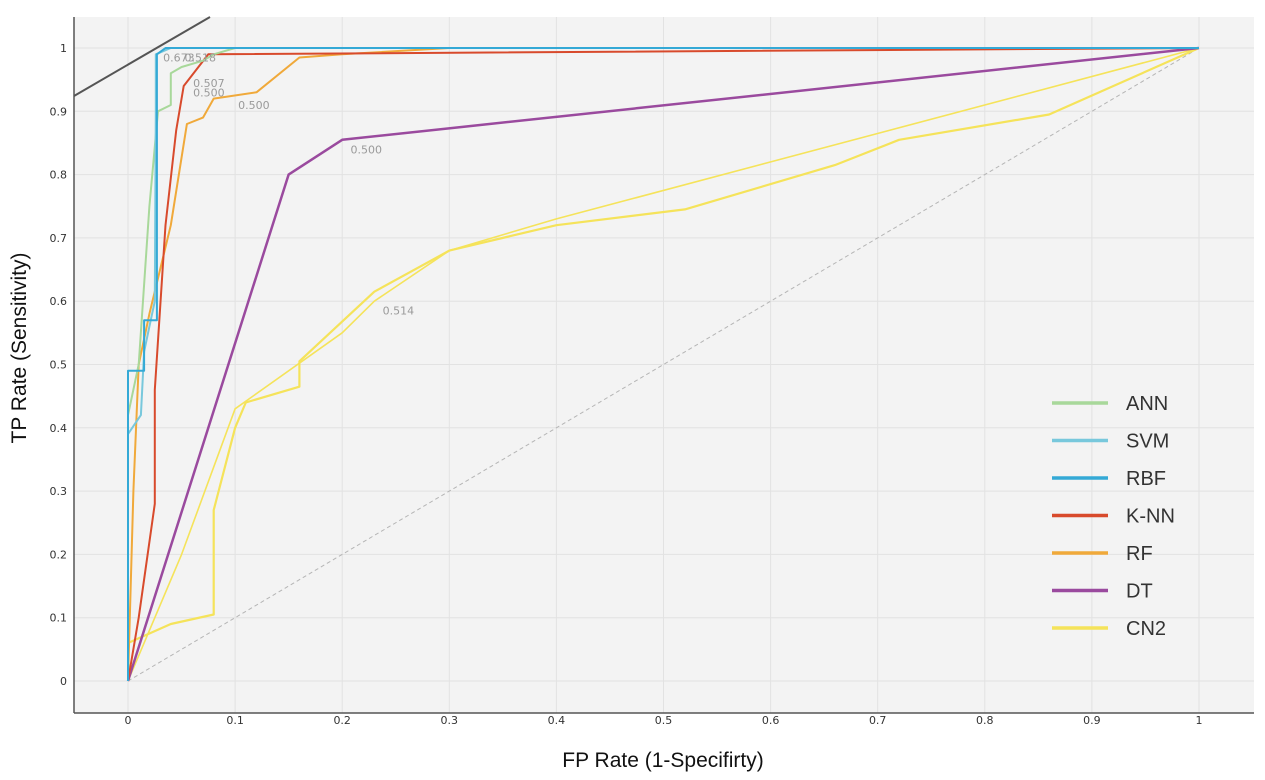 The height and width of the screenshot is (780, 1265). Describe the element at coordinates (59, 618) in the screenshot. I see `y-tick-label: 0.1` at that location.